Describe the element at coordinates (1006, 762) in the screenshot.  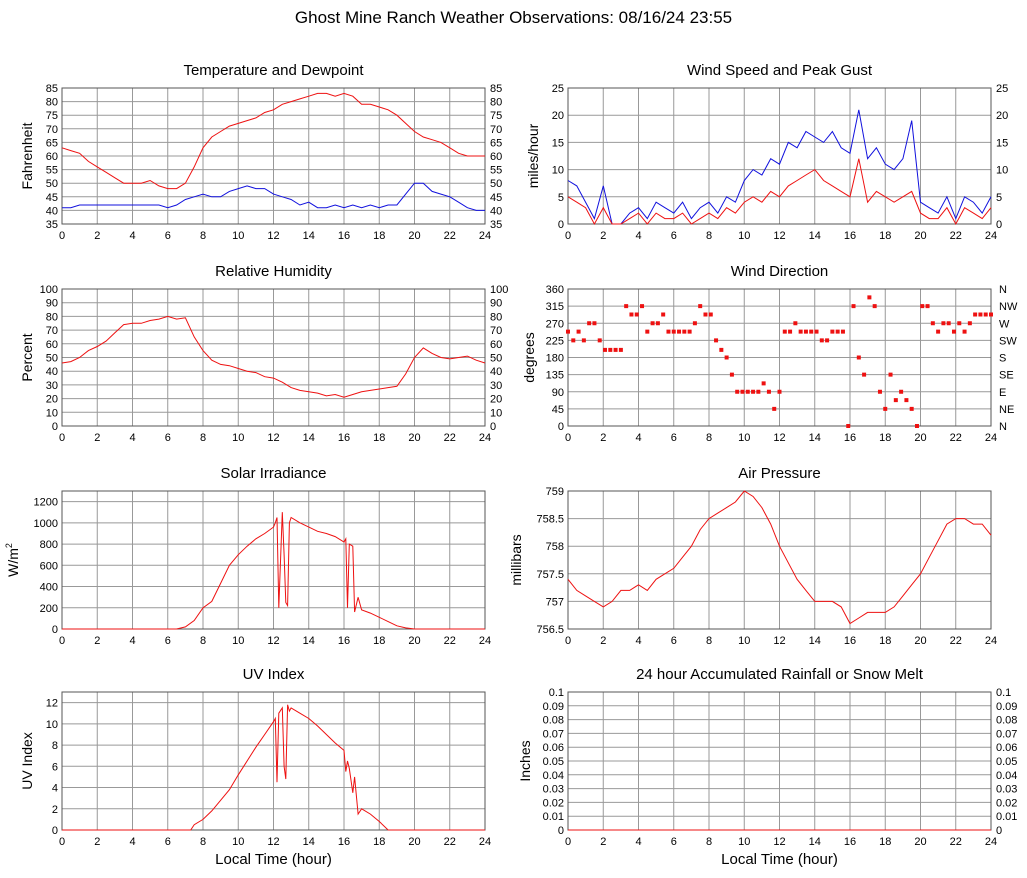
I see `y-tick-label-right: 0.05` at that location.